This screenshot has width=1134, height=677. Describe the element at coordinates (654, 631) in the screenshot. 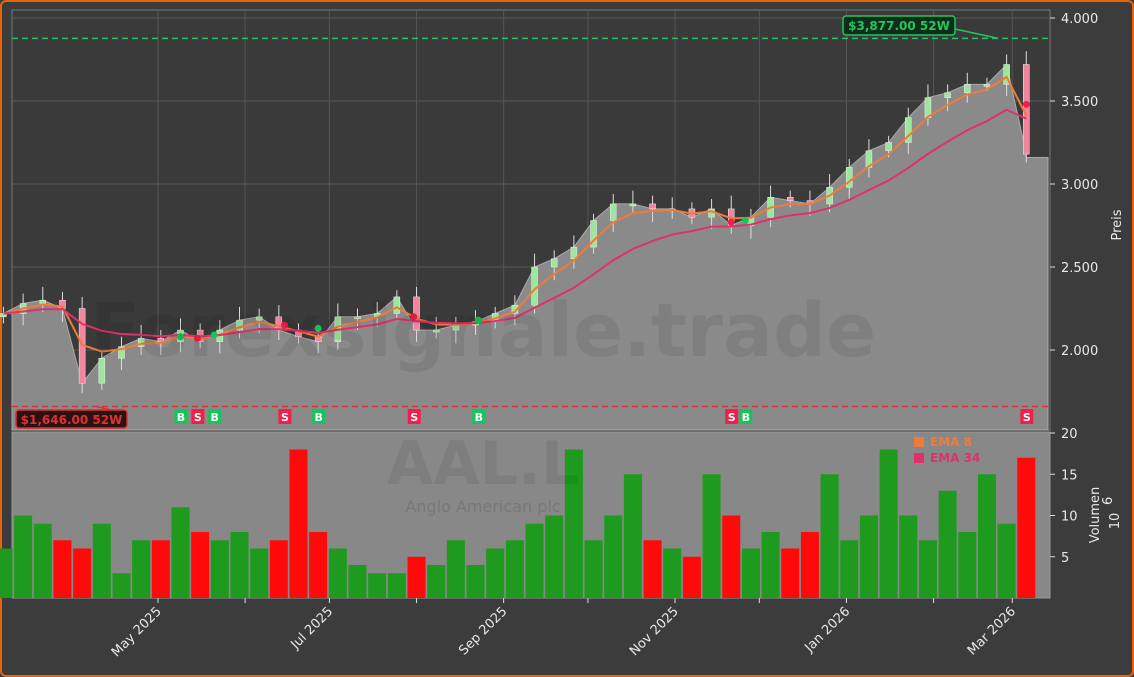

I see `x-tick-label: Nov 2025` at that location.